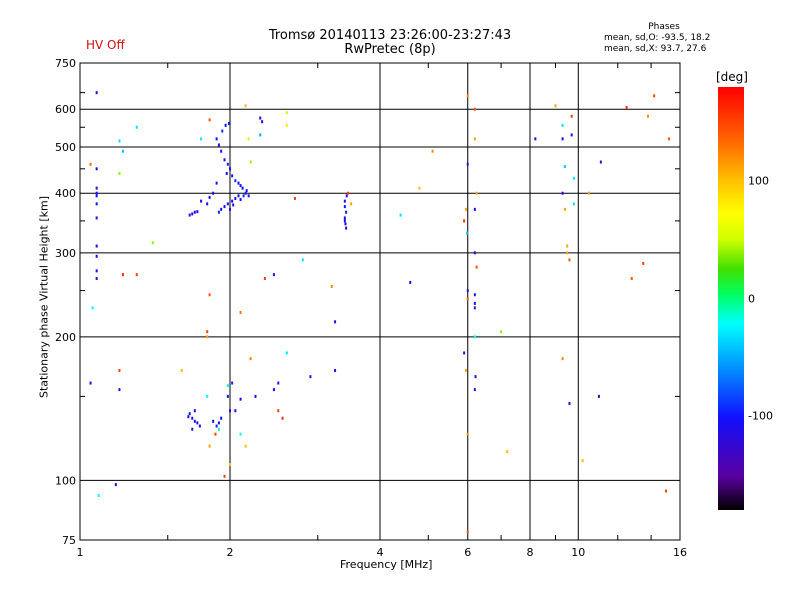  I want to click on x-tick-label: 1, so click(80, 552).